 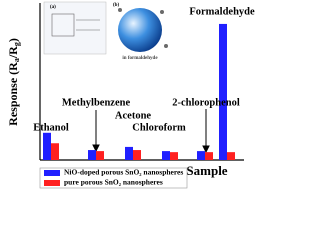 I want to click on legend-label: NiO-doped porous SnO₂ nanospheres, so click(x=123, y=172).